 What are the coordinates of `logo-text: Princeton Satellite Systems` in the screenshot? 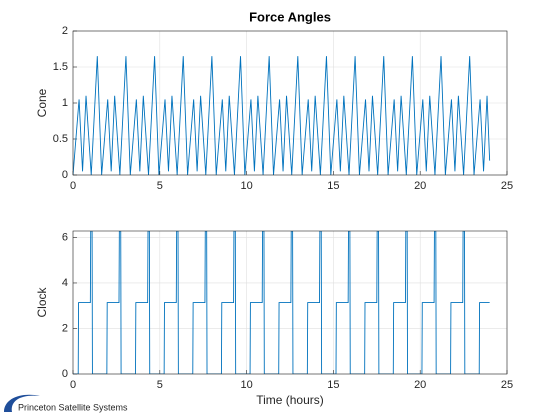 It's located at (73, 407).